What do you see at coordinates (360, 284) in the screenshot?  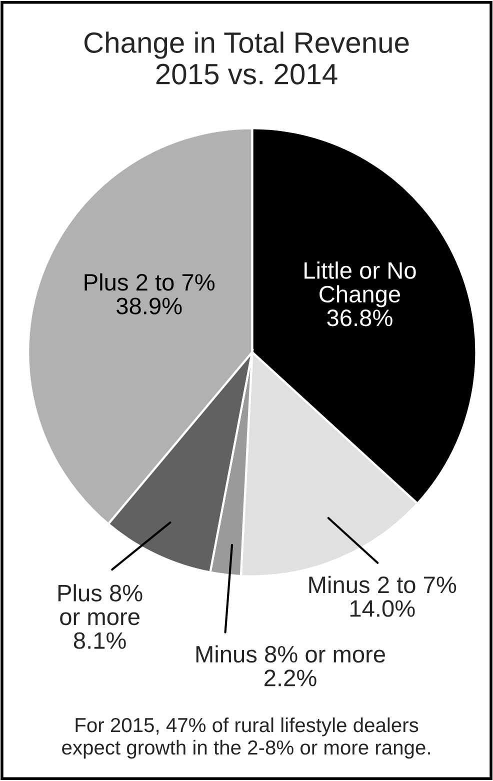 I see `slice-label: Little or No Change` at bounding box center [360, 284].